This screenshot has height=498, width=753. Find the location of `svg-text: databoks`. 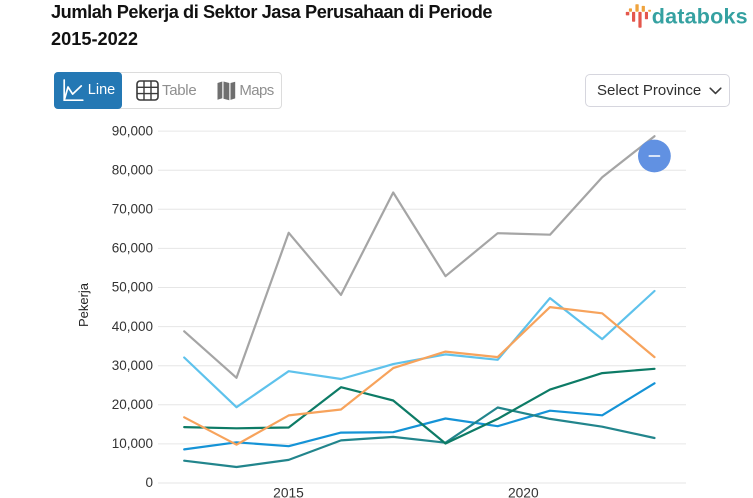

svg-text: databoks is located at coordinates (700, 17).